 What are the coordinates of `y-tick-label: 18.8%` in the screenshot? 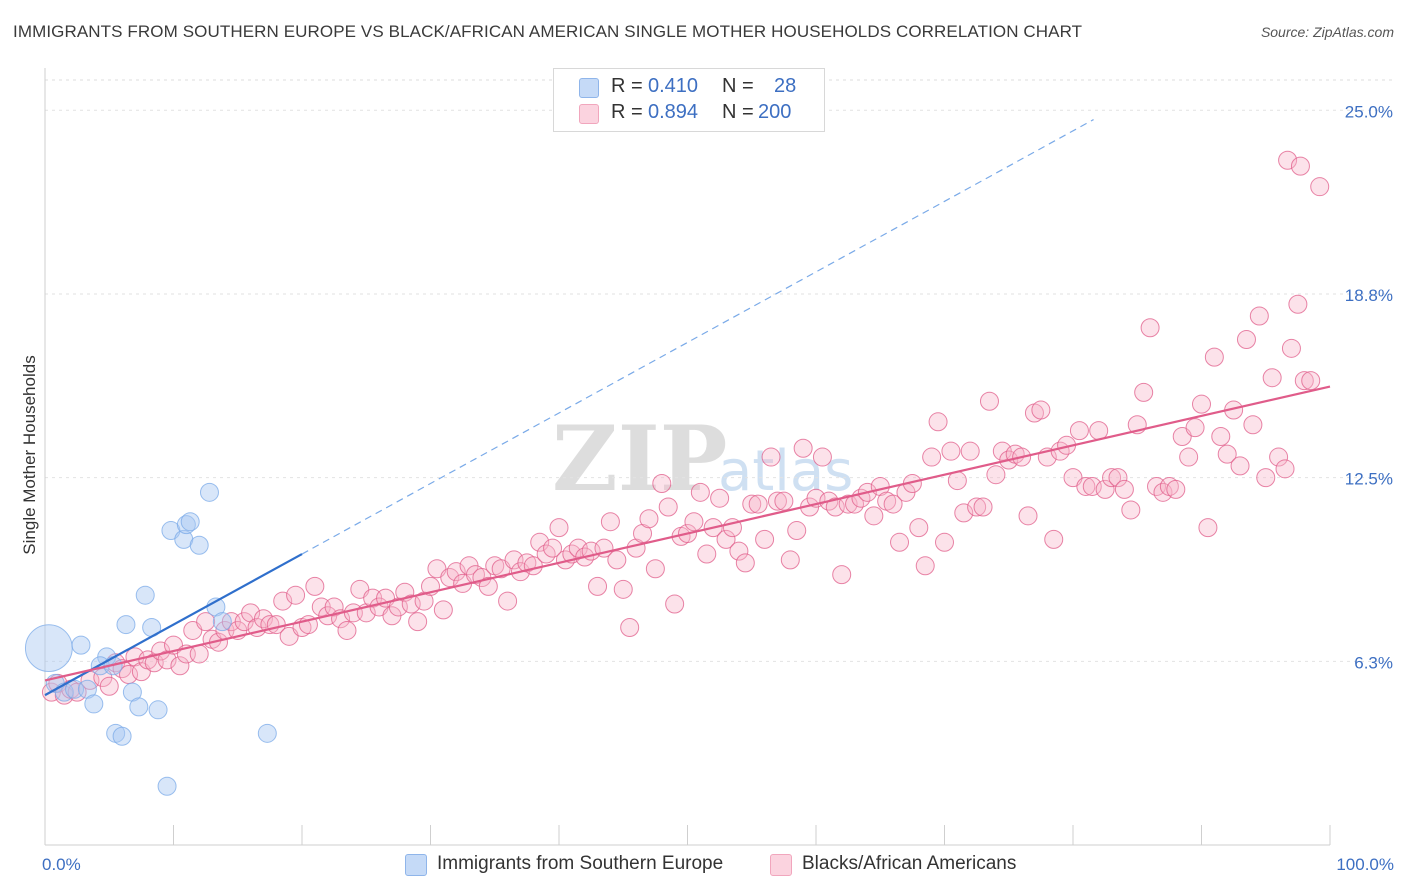 It's located at (1369, 295).